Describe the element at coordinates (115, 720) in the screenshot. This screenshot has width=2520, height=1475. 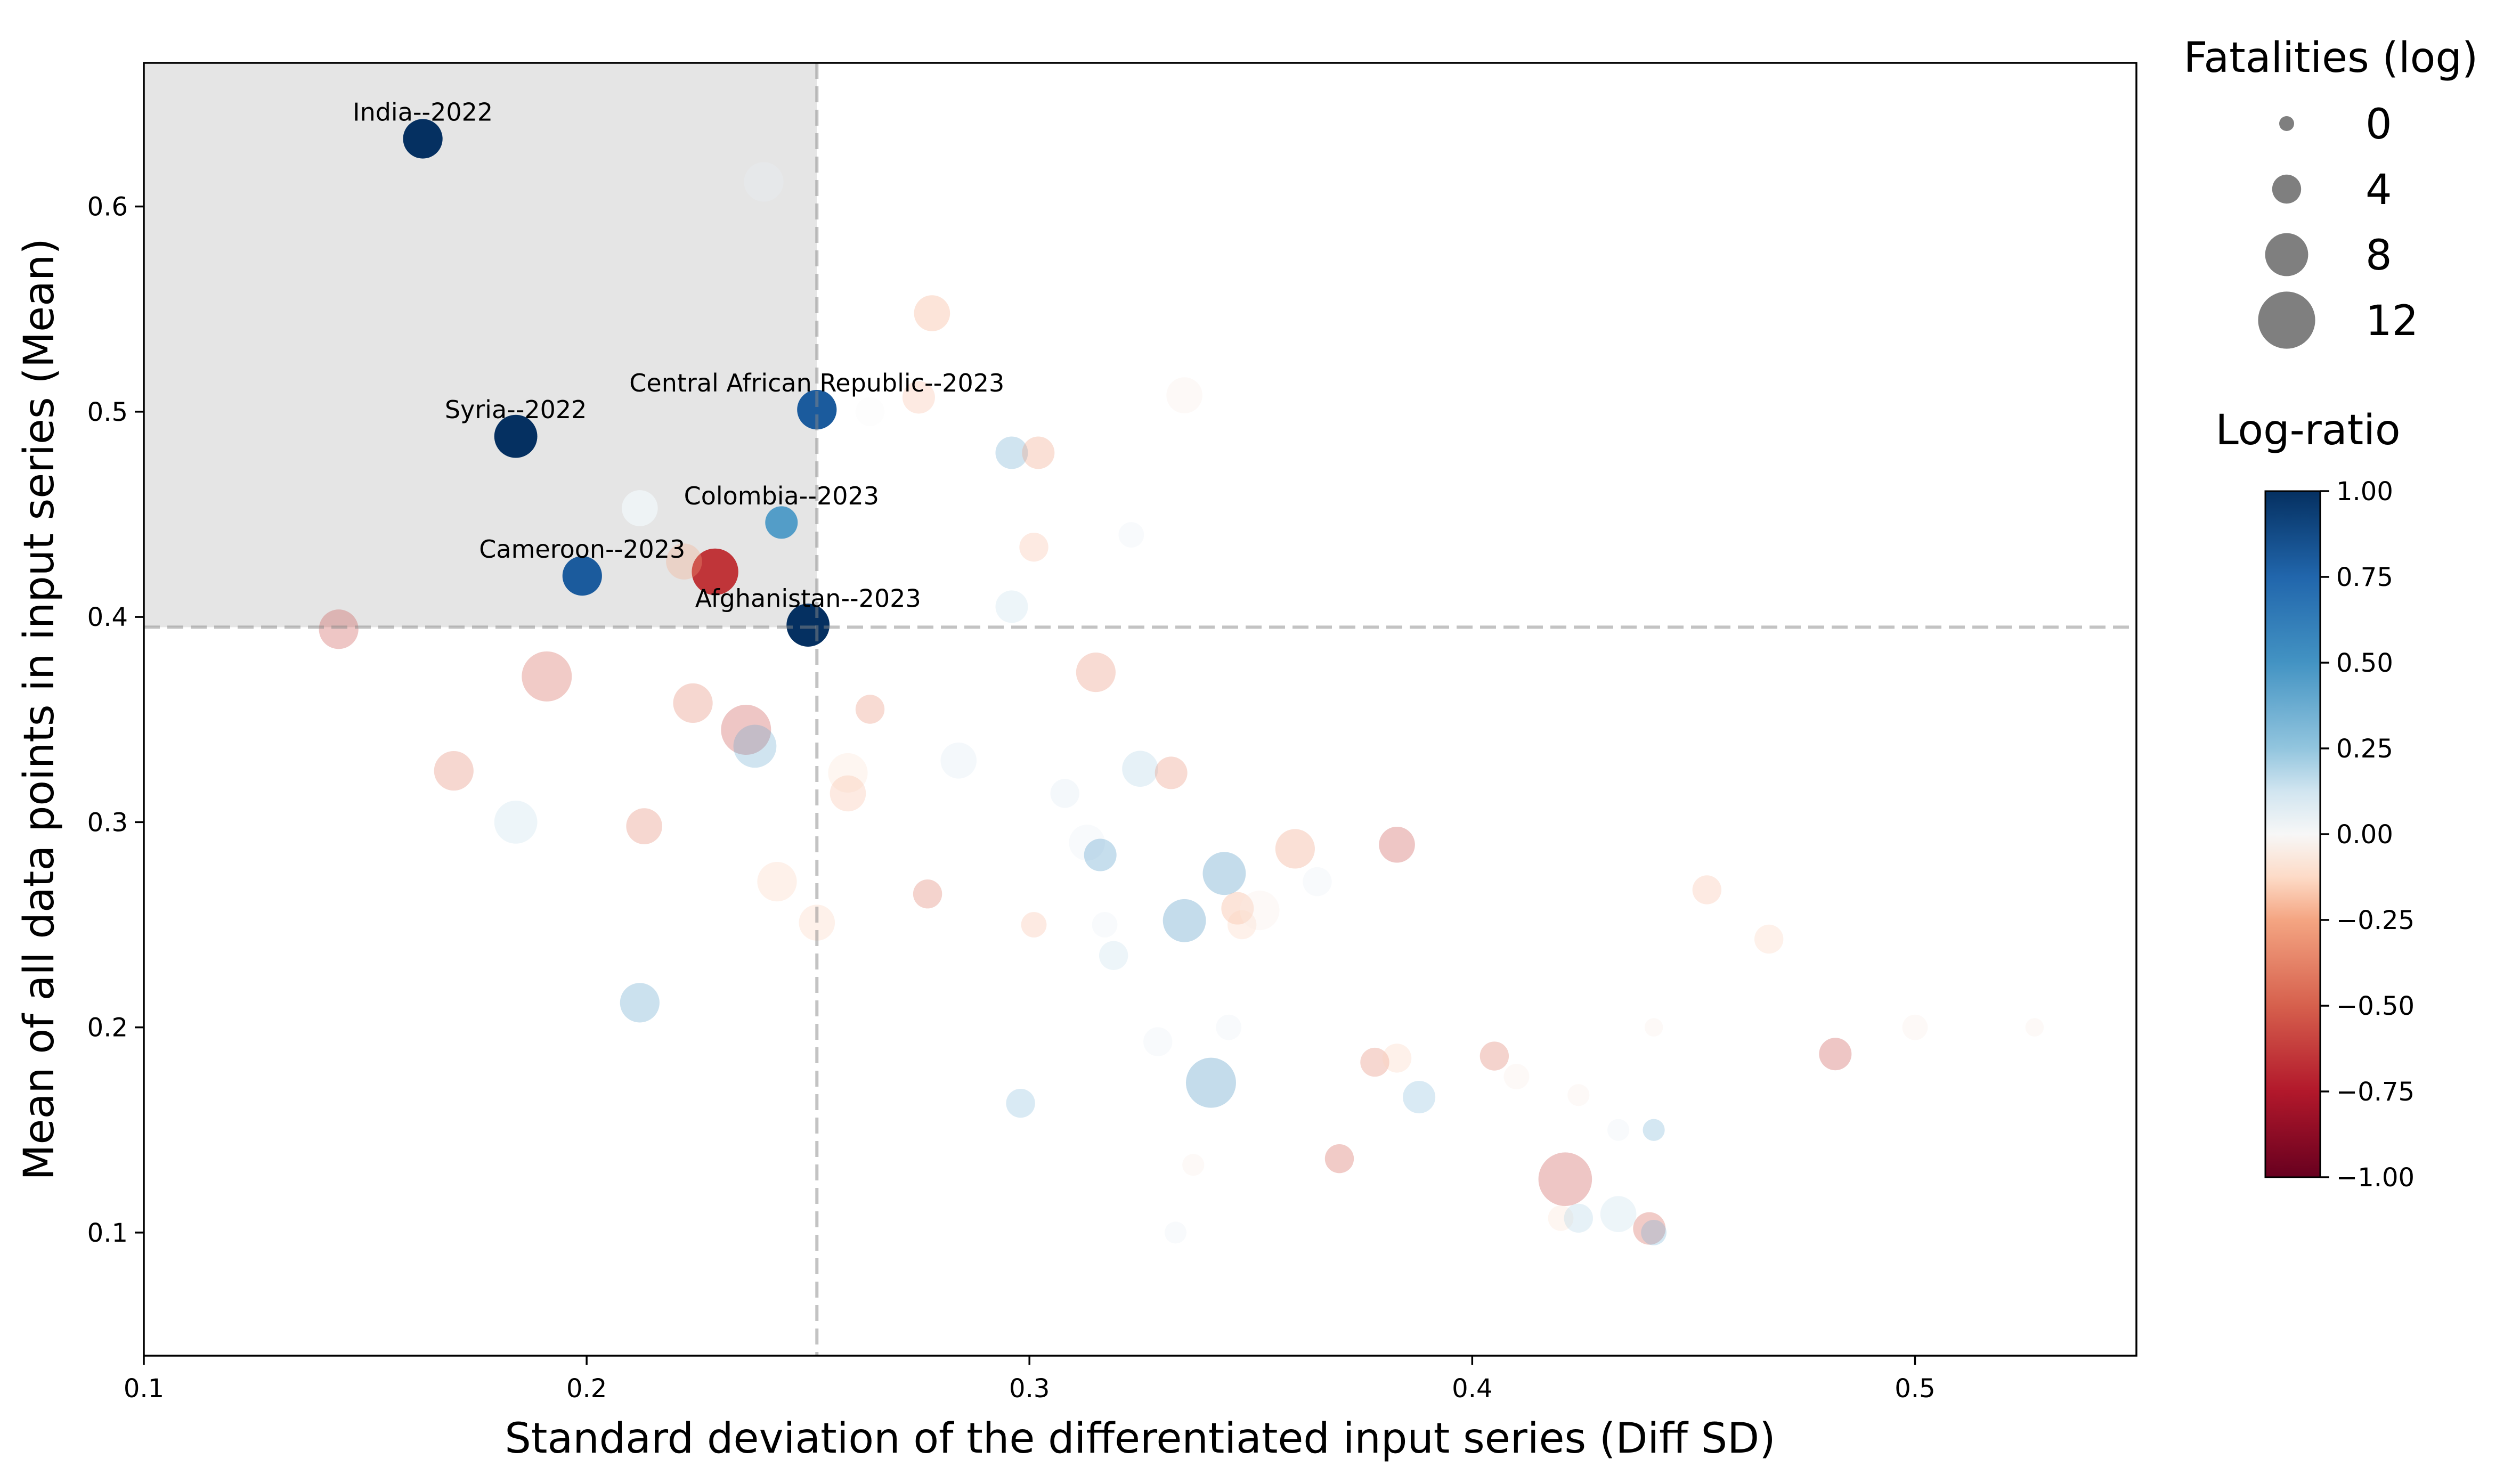
I see `y-axis: 0.1 0.2 0.3 0.4 0.5 0.6` at that location.